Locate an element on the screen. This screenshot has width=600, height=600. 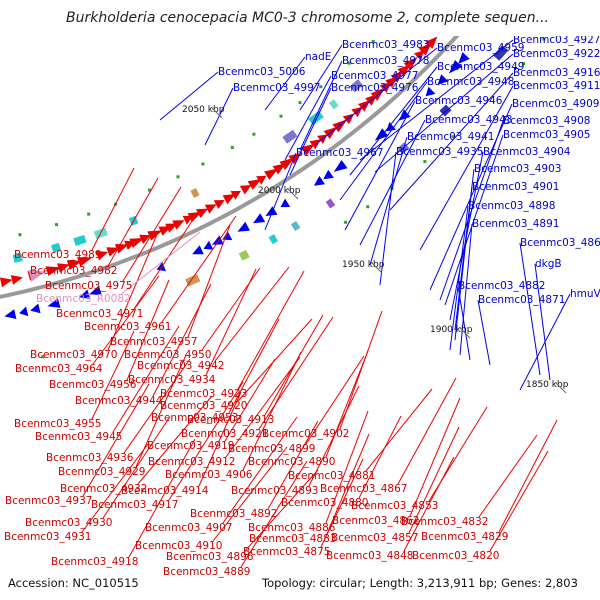
gene-label: Bcenmc03_4918 is located at coordinates (94, 562).